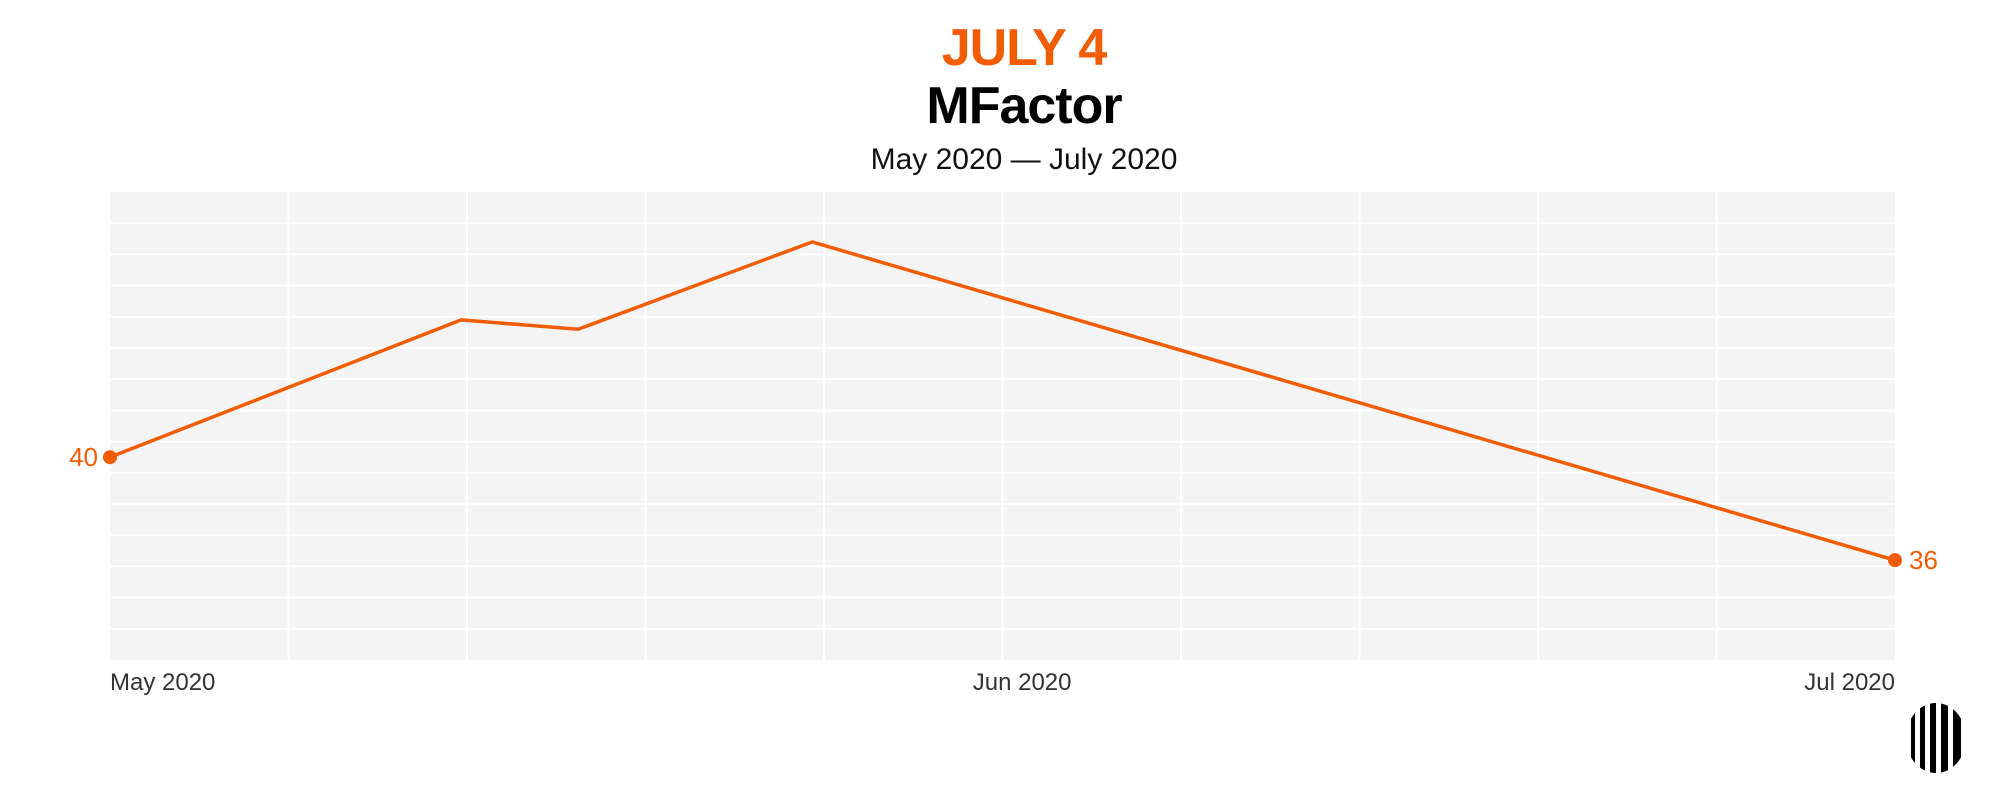 Image resolution: width=2000 pixels, height=792 pixels. What do you see at coordinates (1024, 106) in the screenshot?
I see `chart-title: MFactor` at bounding box center [1024, 106].